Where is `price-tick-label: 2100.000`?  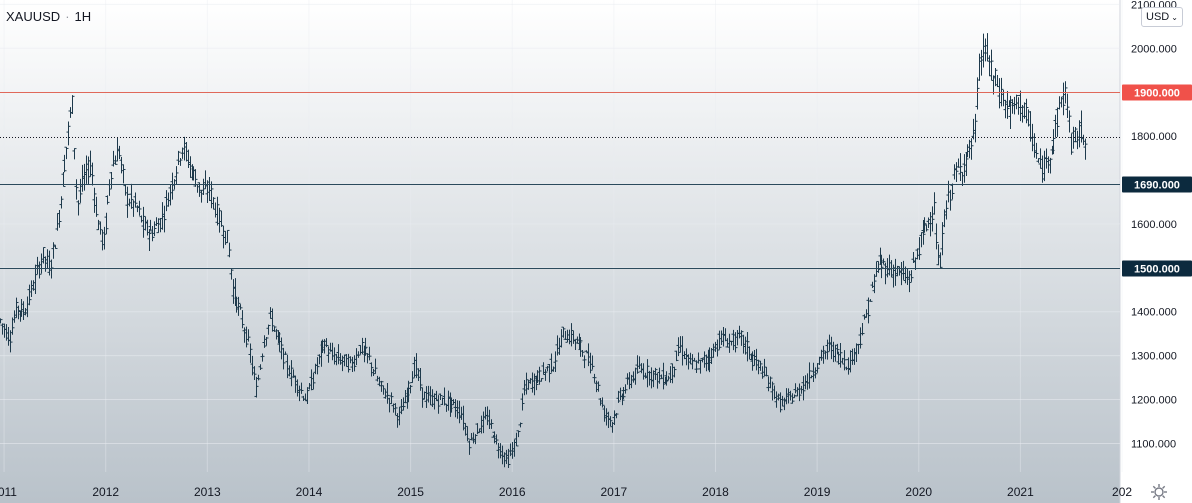 price-tick-label: 2100.000 is located at coordinates (1154, 5).